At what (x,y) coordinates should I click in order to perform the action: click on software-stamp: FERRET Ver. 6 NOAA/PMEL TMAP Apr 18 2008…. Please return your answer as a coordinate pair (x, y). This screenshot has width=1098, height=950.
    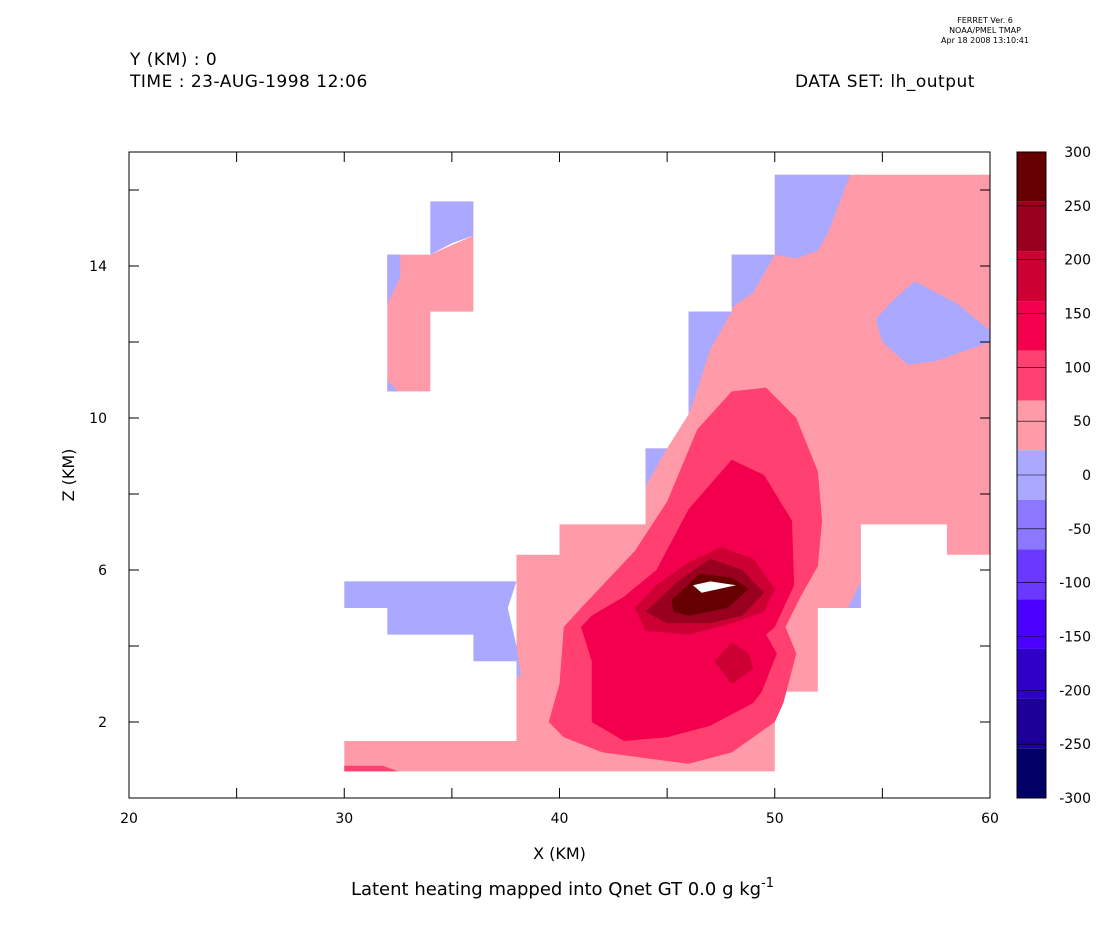
    Looking at the image, I should click on (985, 31).